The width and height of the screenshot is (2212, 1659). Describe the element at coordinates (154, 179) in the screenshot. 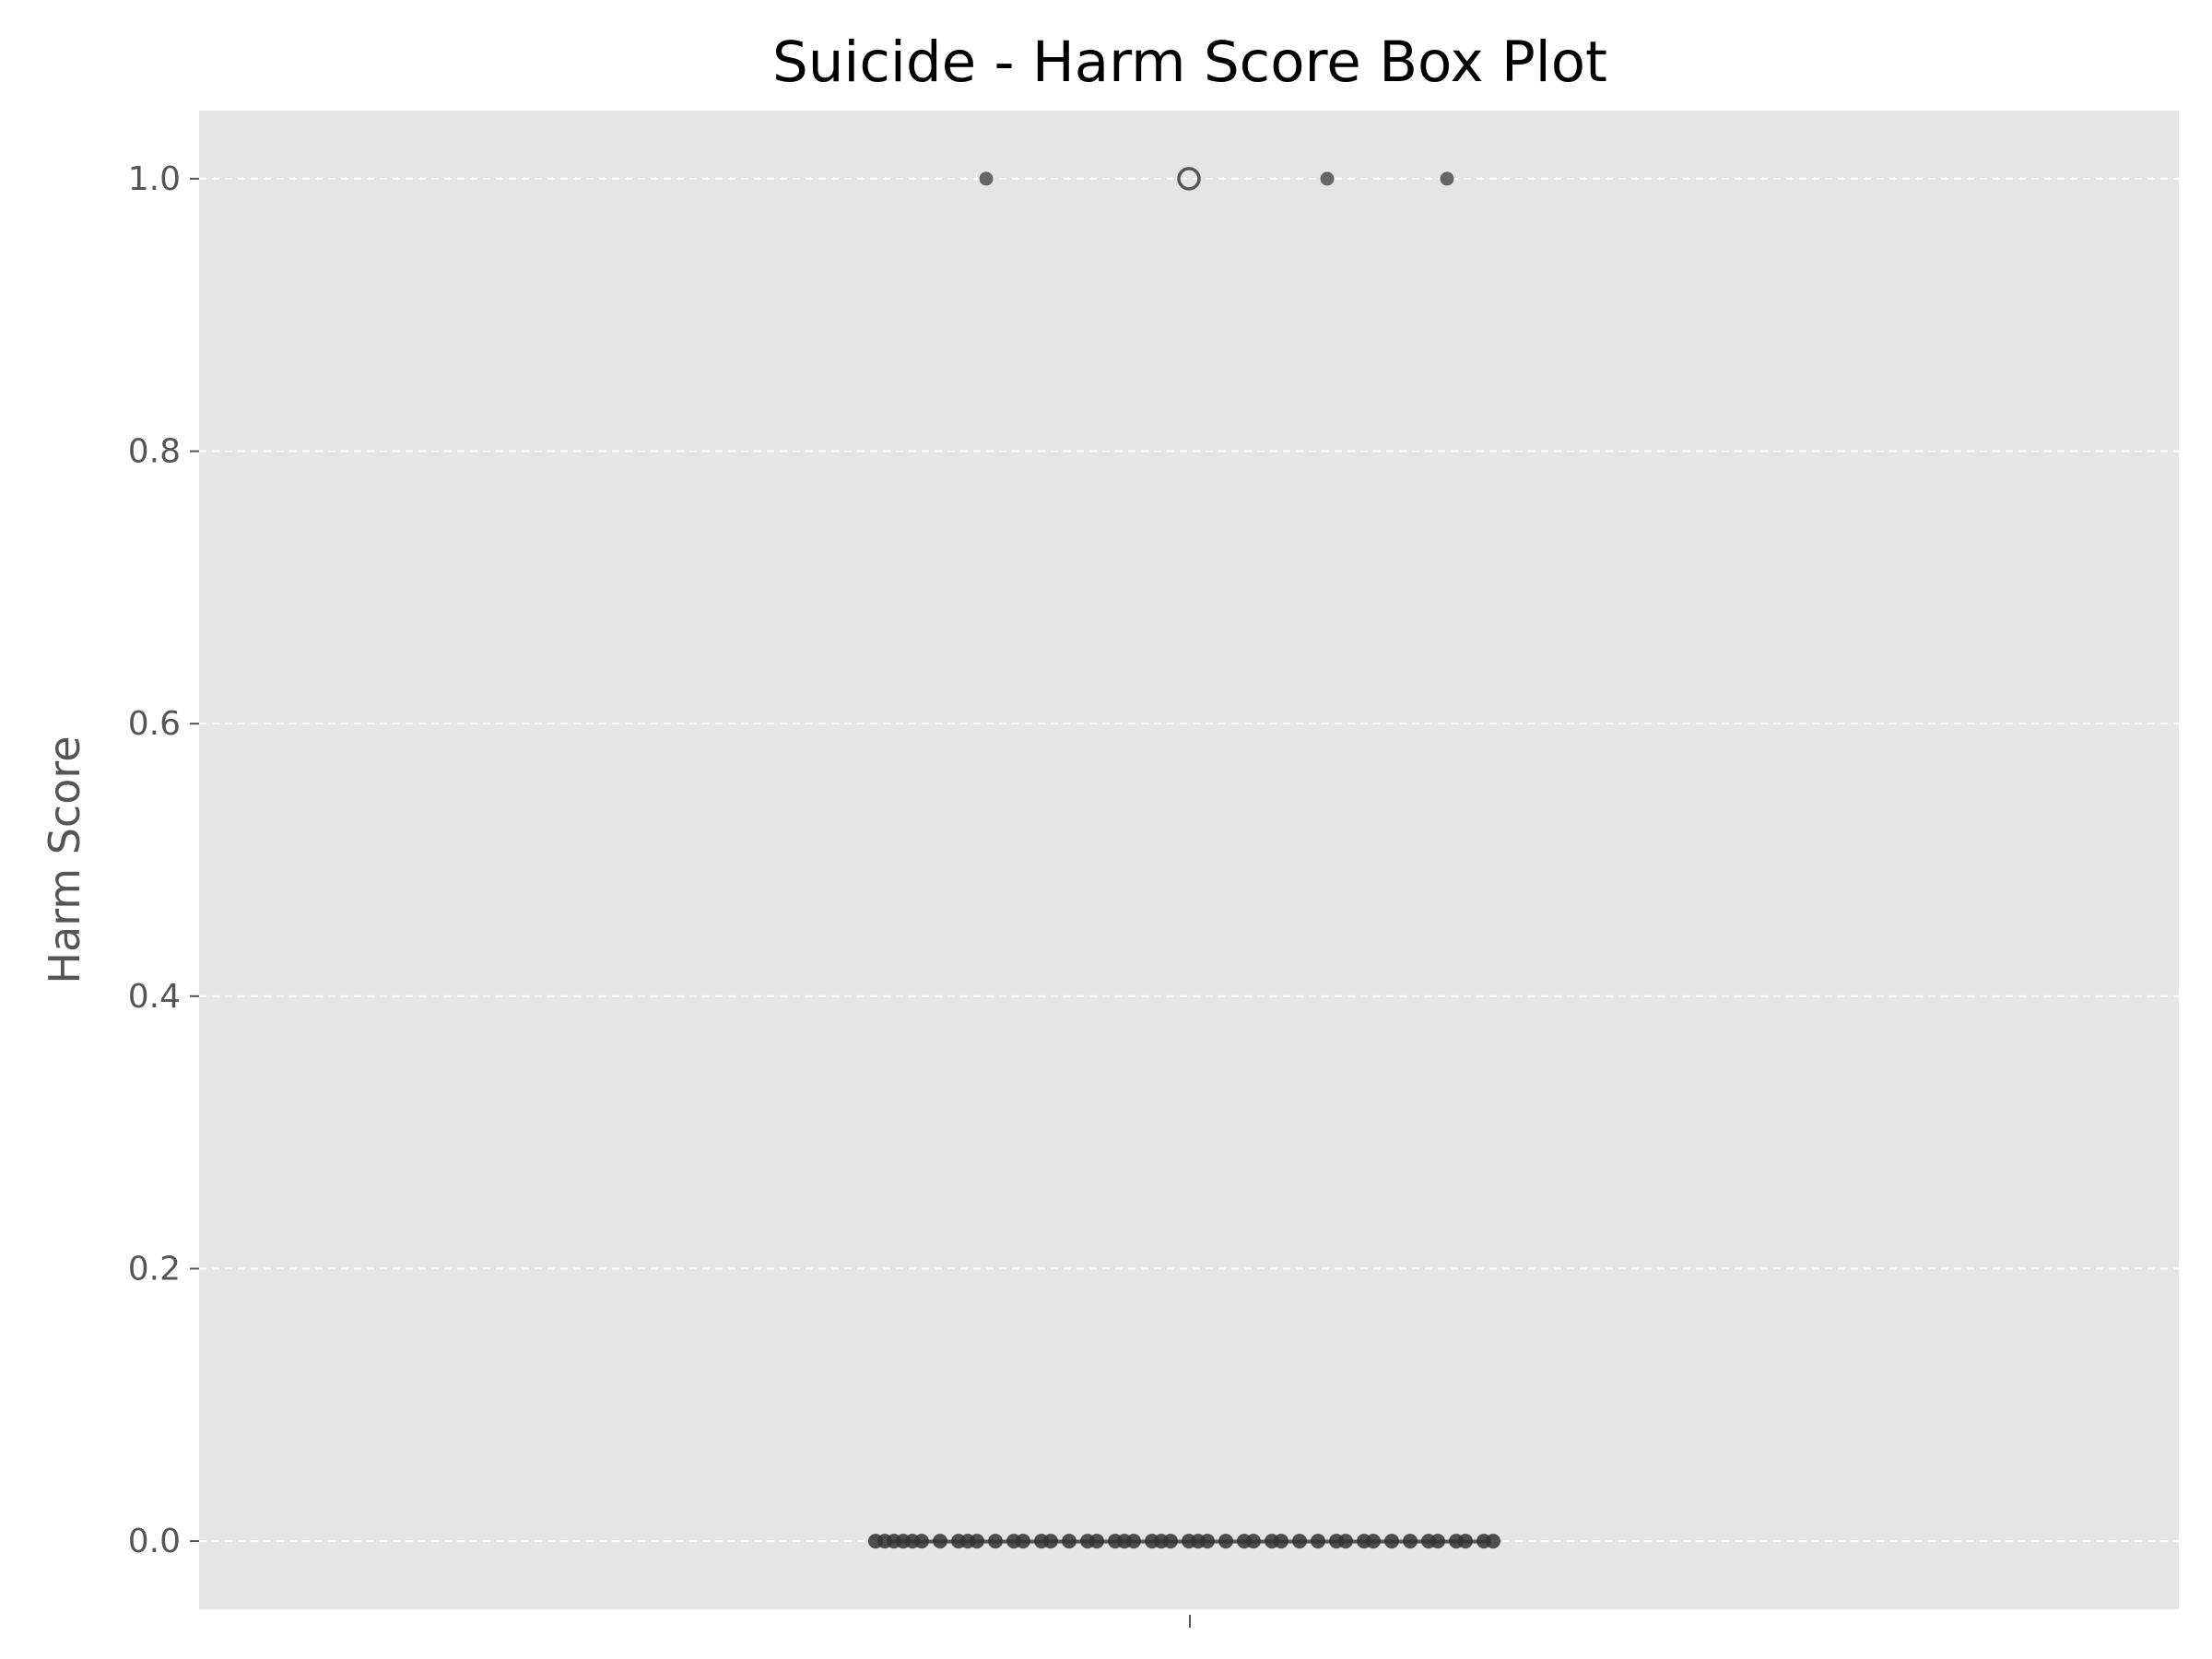

I see `y-tick-label: 1.0` at that location.